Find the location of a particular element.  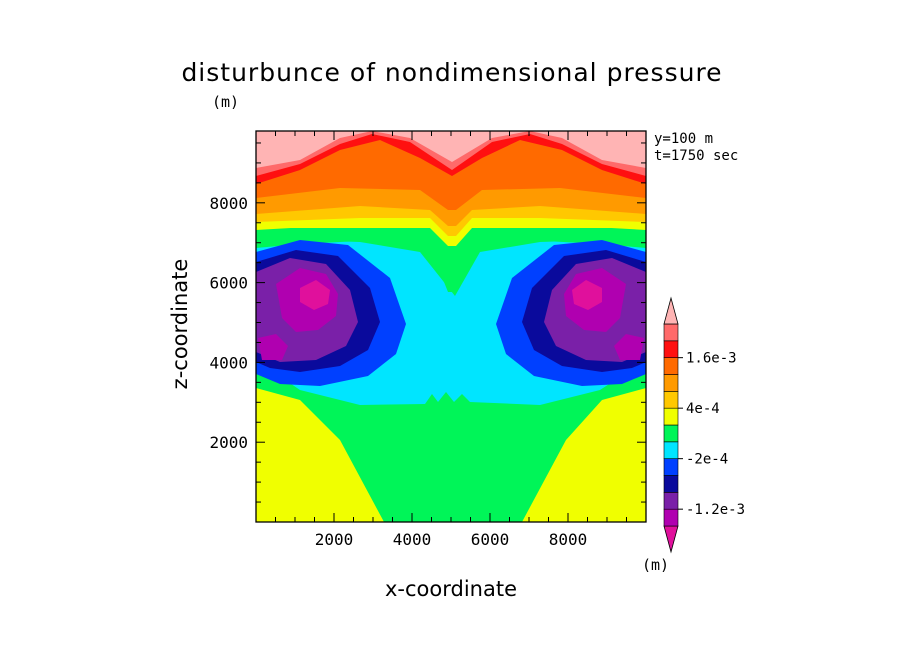

x-tick-label: 2000 is located at coordinates (334, 539).